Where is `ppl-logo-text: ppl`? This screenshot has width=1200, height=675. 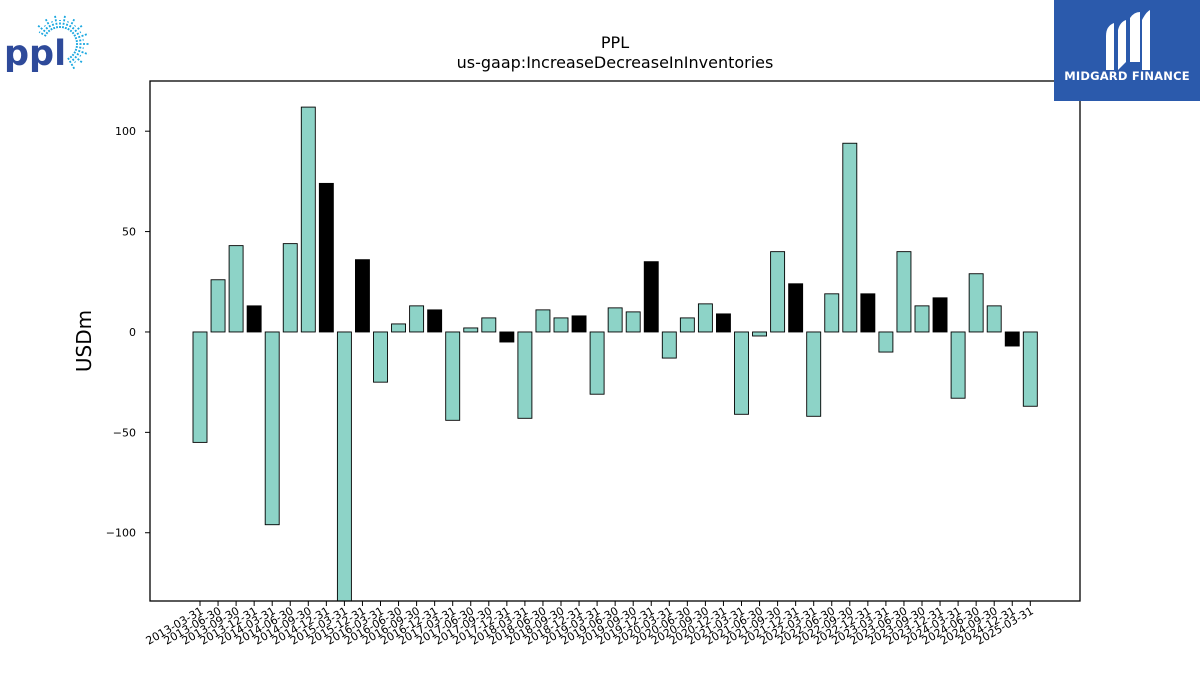
ppl-logo-text: ppl is located at coordinates (35, 54).